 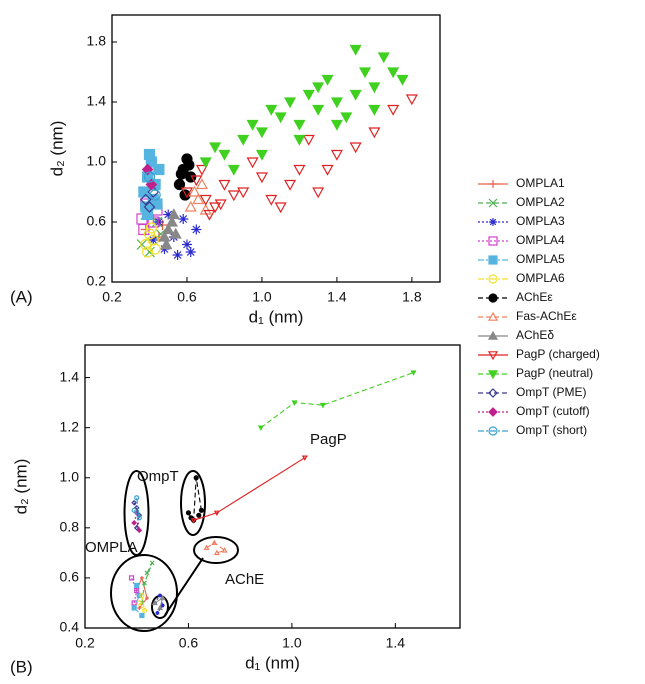 What do you see at coordinates (540, 240) in the screenshot?
I see `legend-label: OMPLA4` at bounding box center [540, 240].